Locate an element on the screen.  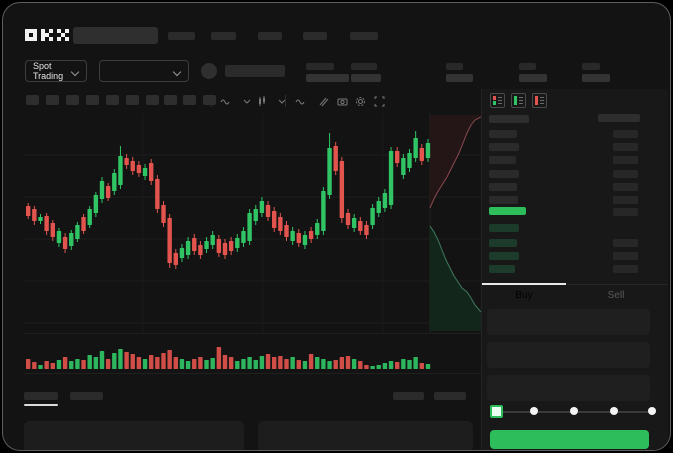
slider-stop-25pct is located at coordinates (534, 411).